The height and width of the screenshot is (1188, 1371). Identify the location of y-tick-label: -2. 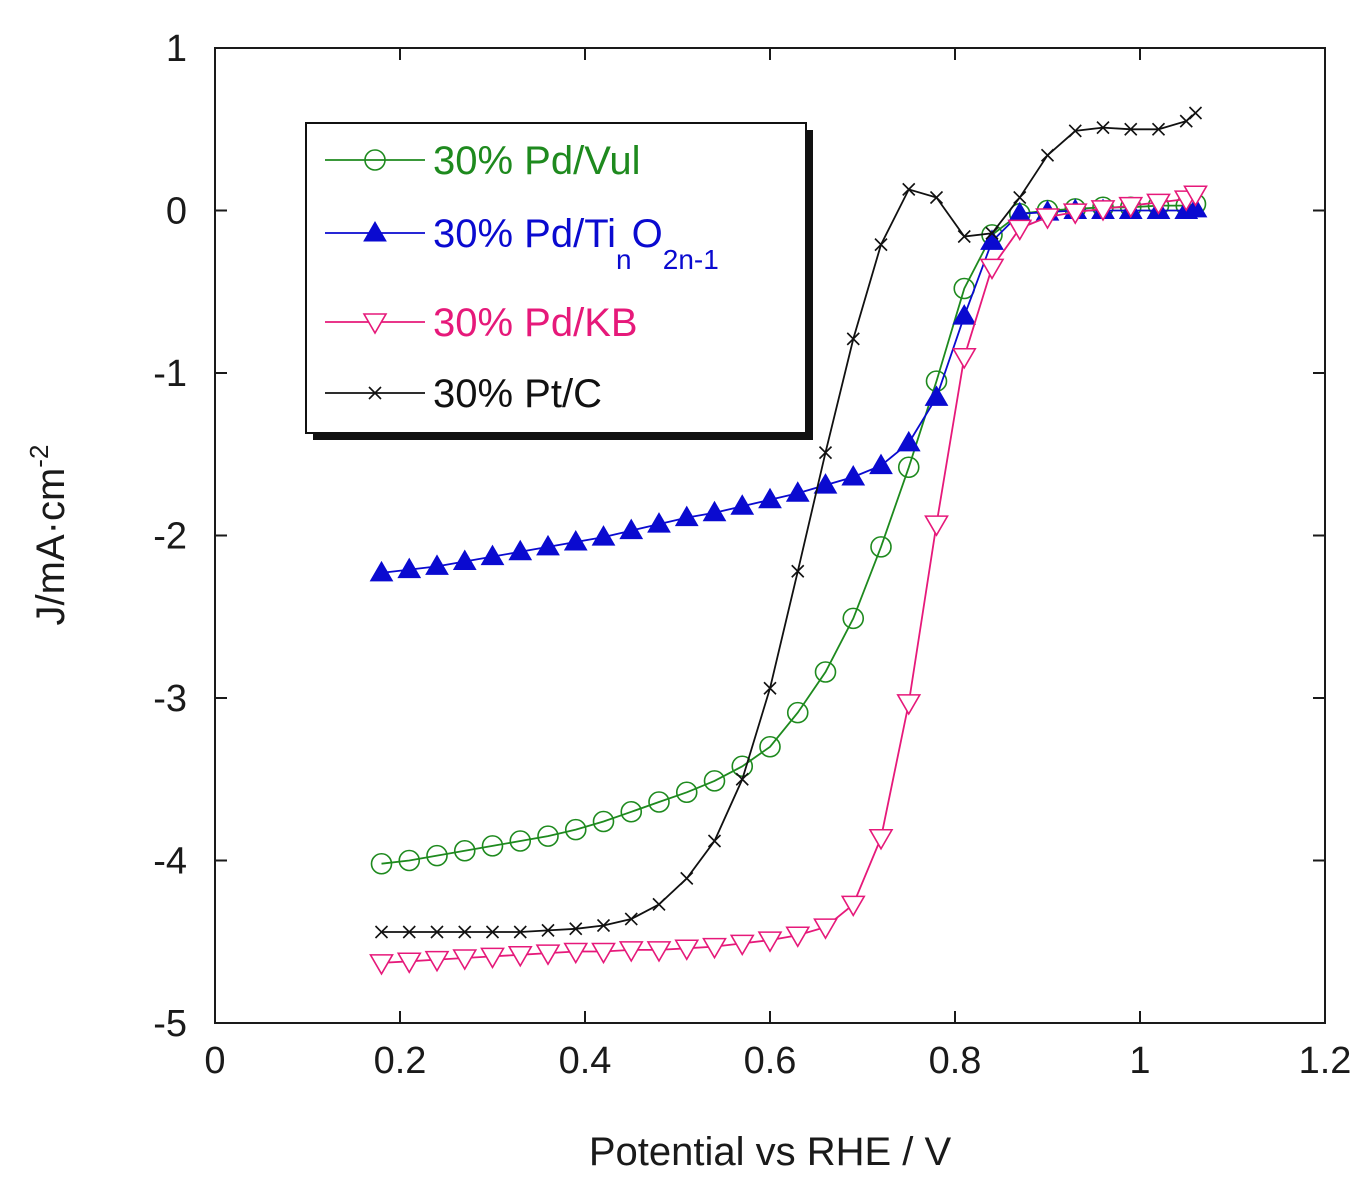
(170, 537).